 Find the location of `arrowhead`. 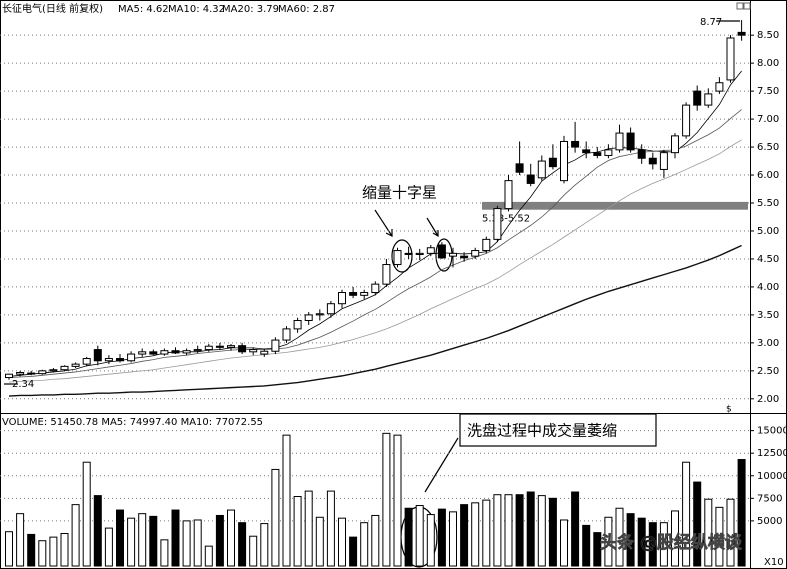

arrowhead is located at coordinates (435, 234).